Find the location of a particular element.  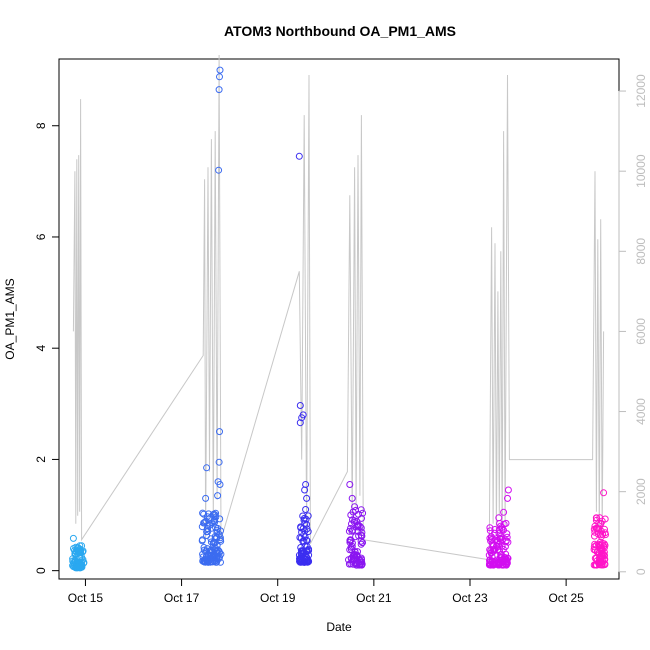

y2-tick-label: 2000 is located at coordinates (641, 491).